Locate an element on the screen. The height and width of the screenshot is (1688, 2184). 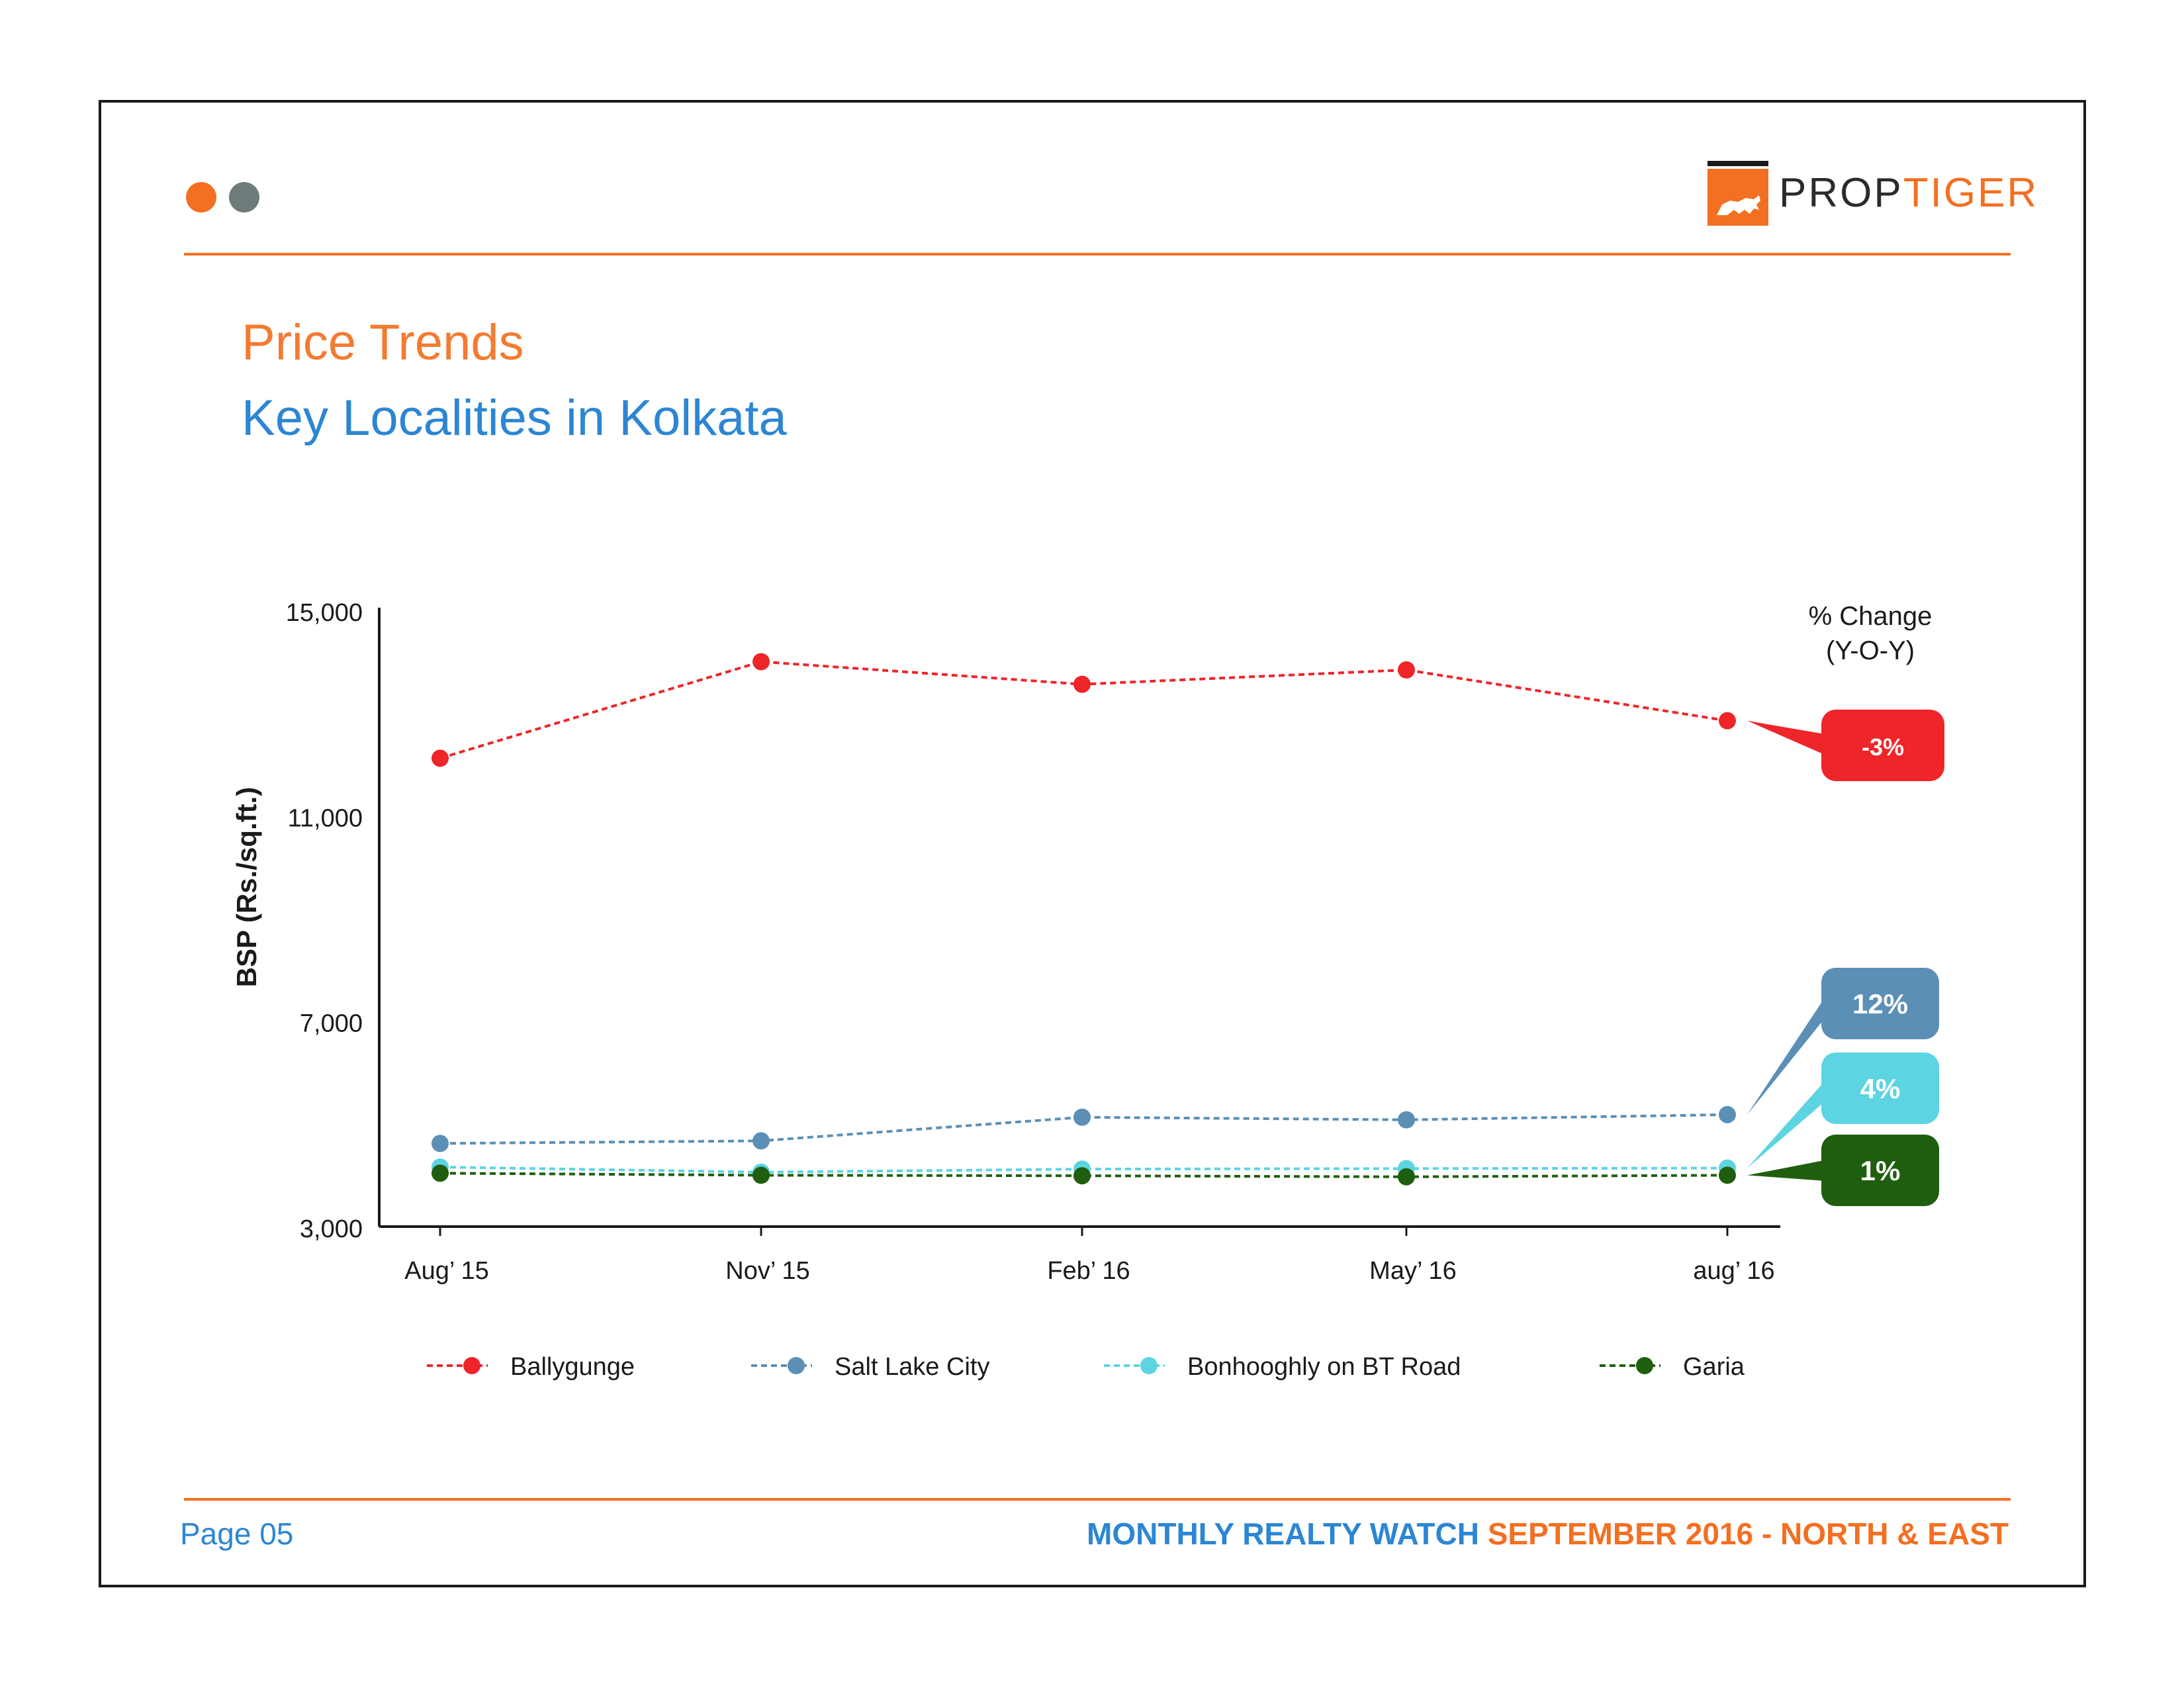
y-tick-label: 11,000 is located at coordinates (325, 818).